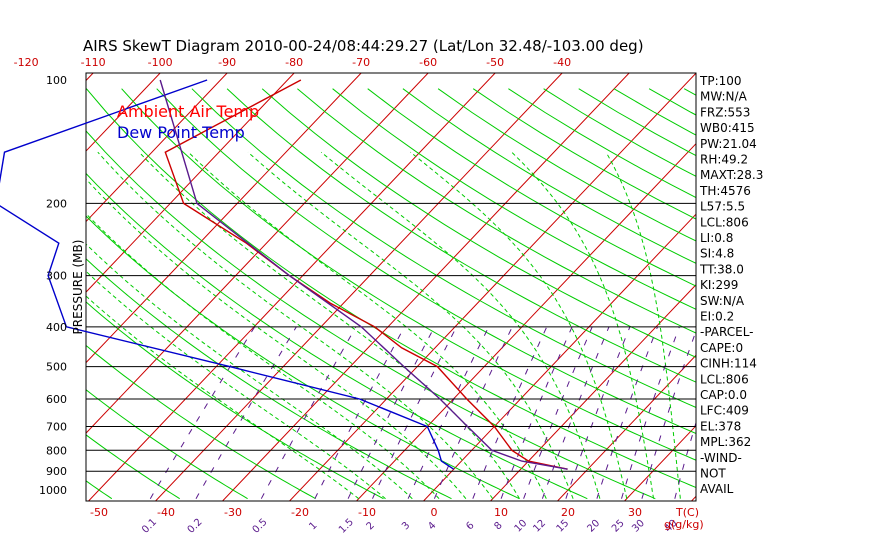  What do you see at coordinates (731, 175) in the screenshot?
I see `index-entry: MAXT:28.3` at bounding box center [731, 175].